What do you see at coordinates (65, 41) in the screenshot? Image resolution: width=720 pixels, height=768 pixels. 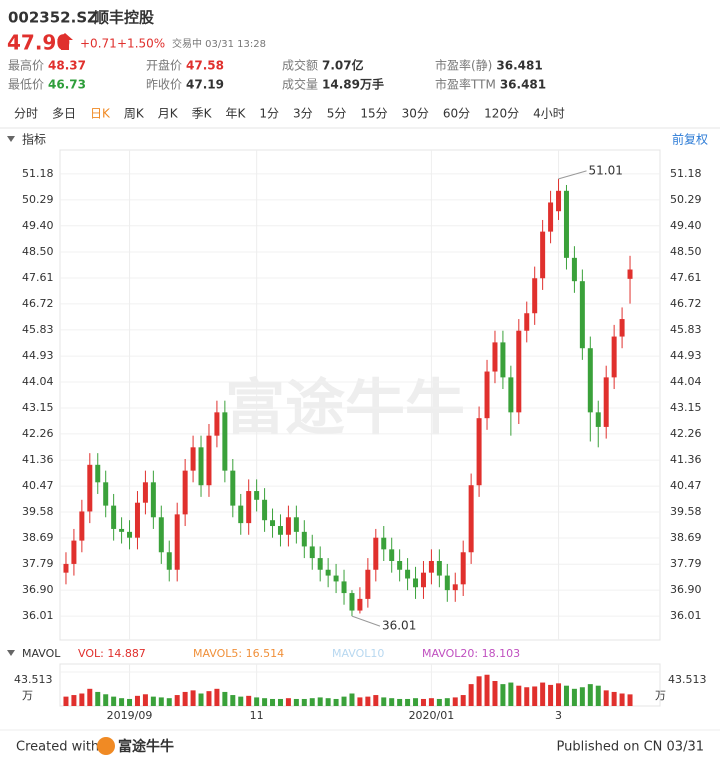 I see `up-arrow` at bounding box center [65, 41].